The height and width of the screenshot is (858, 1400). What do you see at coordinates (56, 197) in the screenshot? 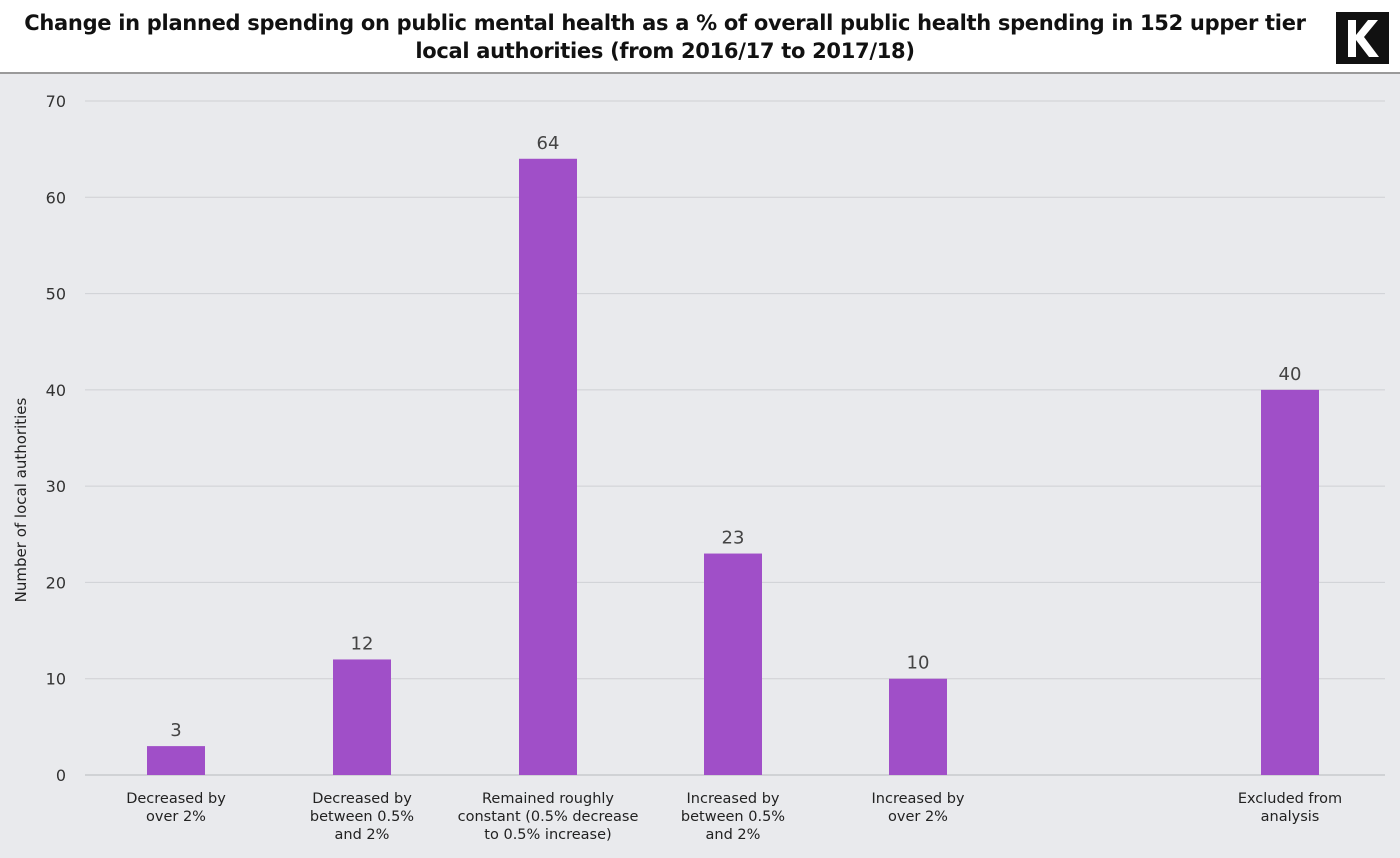
I see `y-tick-label: 60` at bounding box center [56, 197].